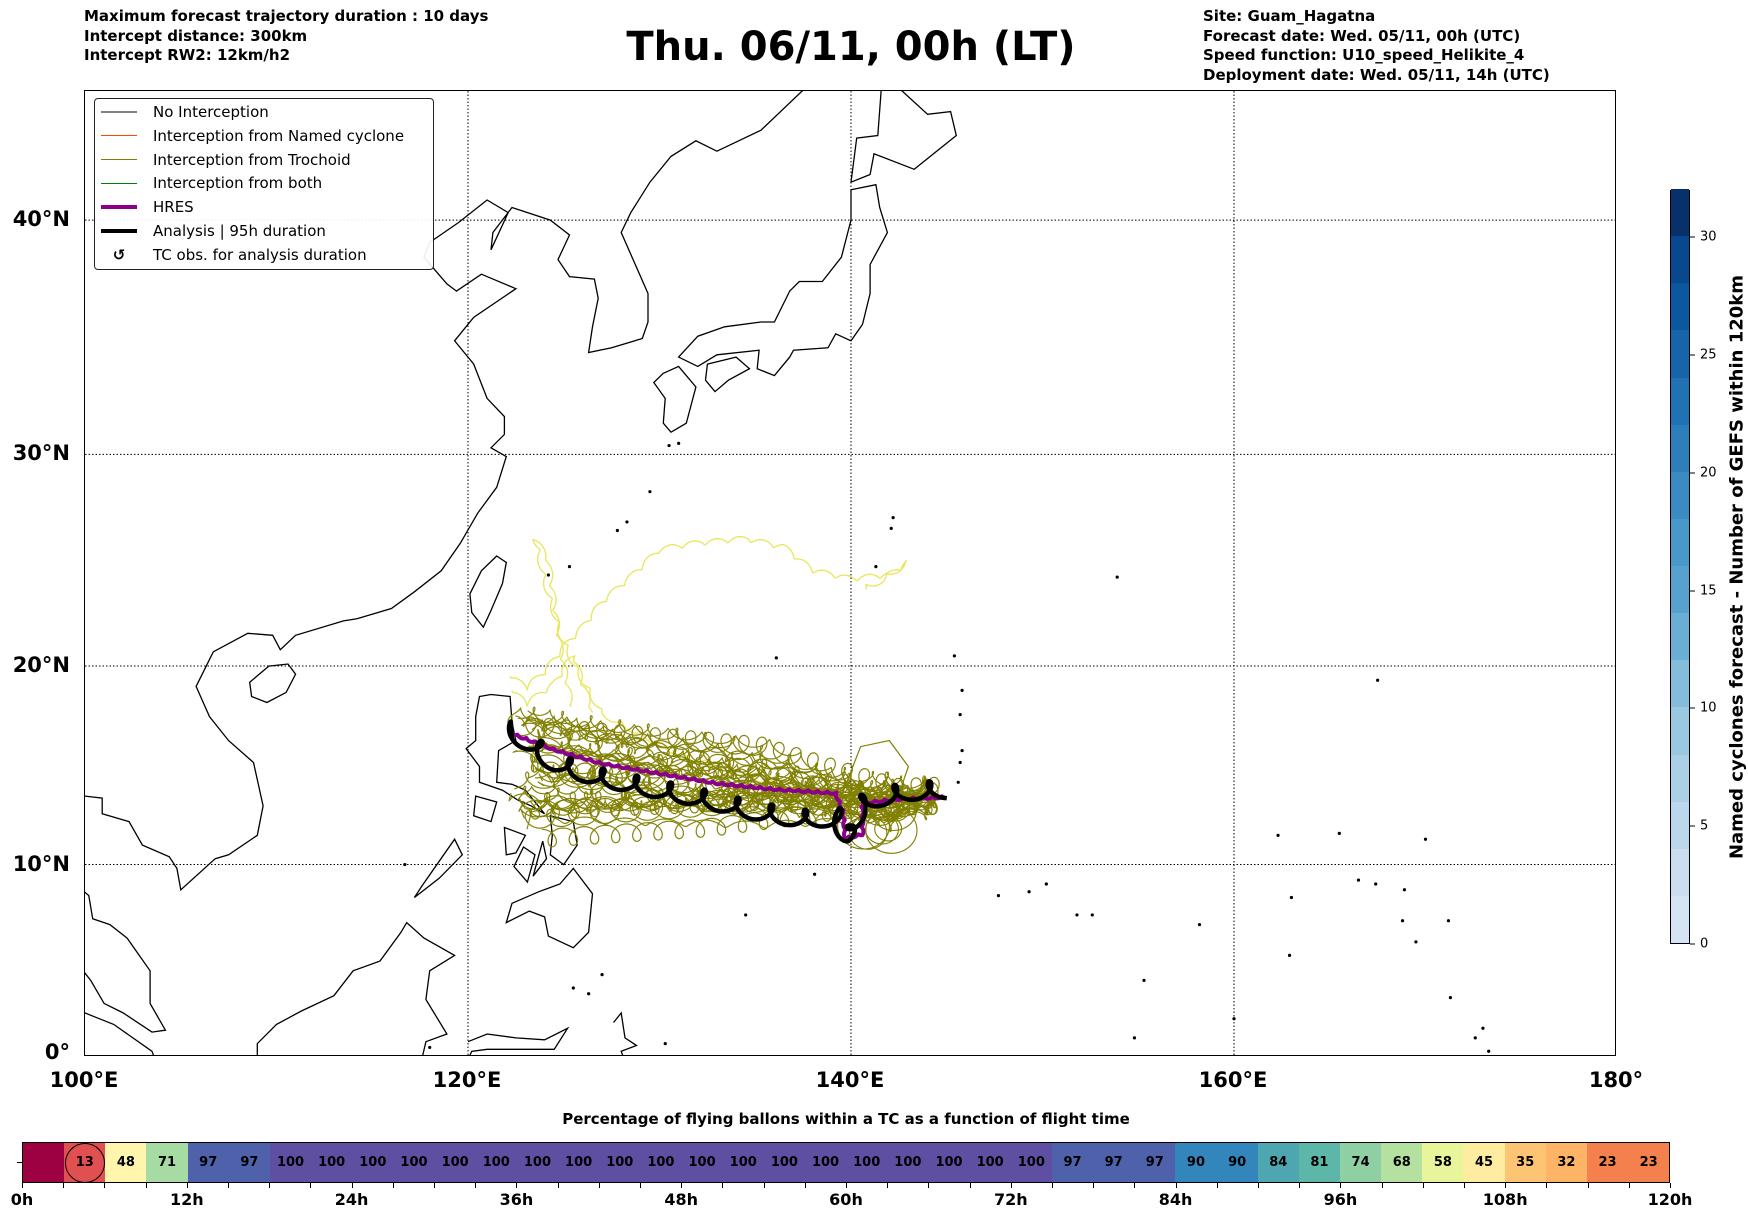  What do you see at coordinates (1278, 1162) in the screenshot?
I see `timeline-cell: 84` at bounding box center [1278, 1162].